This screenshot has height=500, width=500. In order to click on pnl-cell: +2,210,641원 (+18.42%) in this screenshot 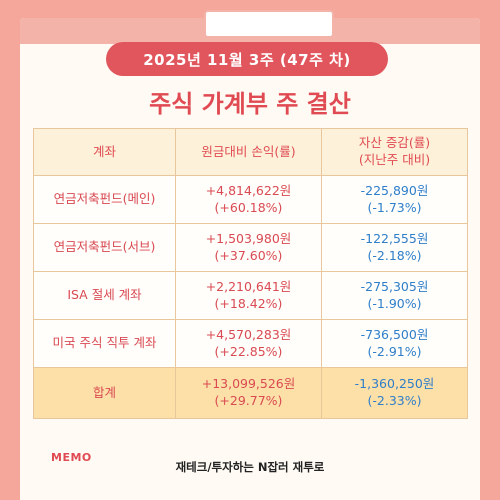, I will do `click(248, 295)`.